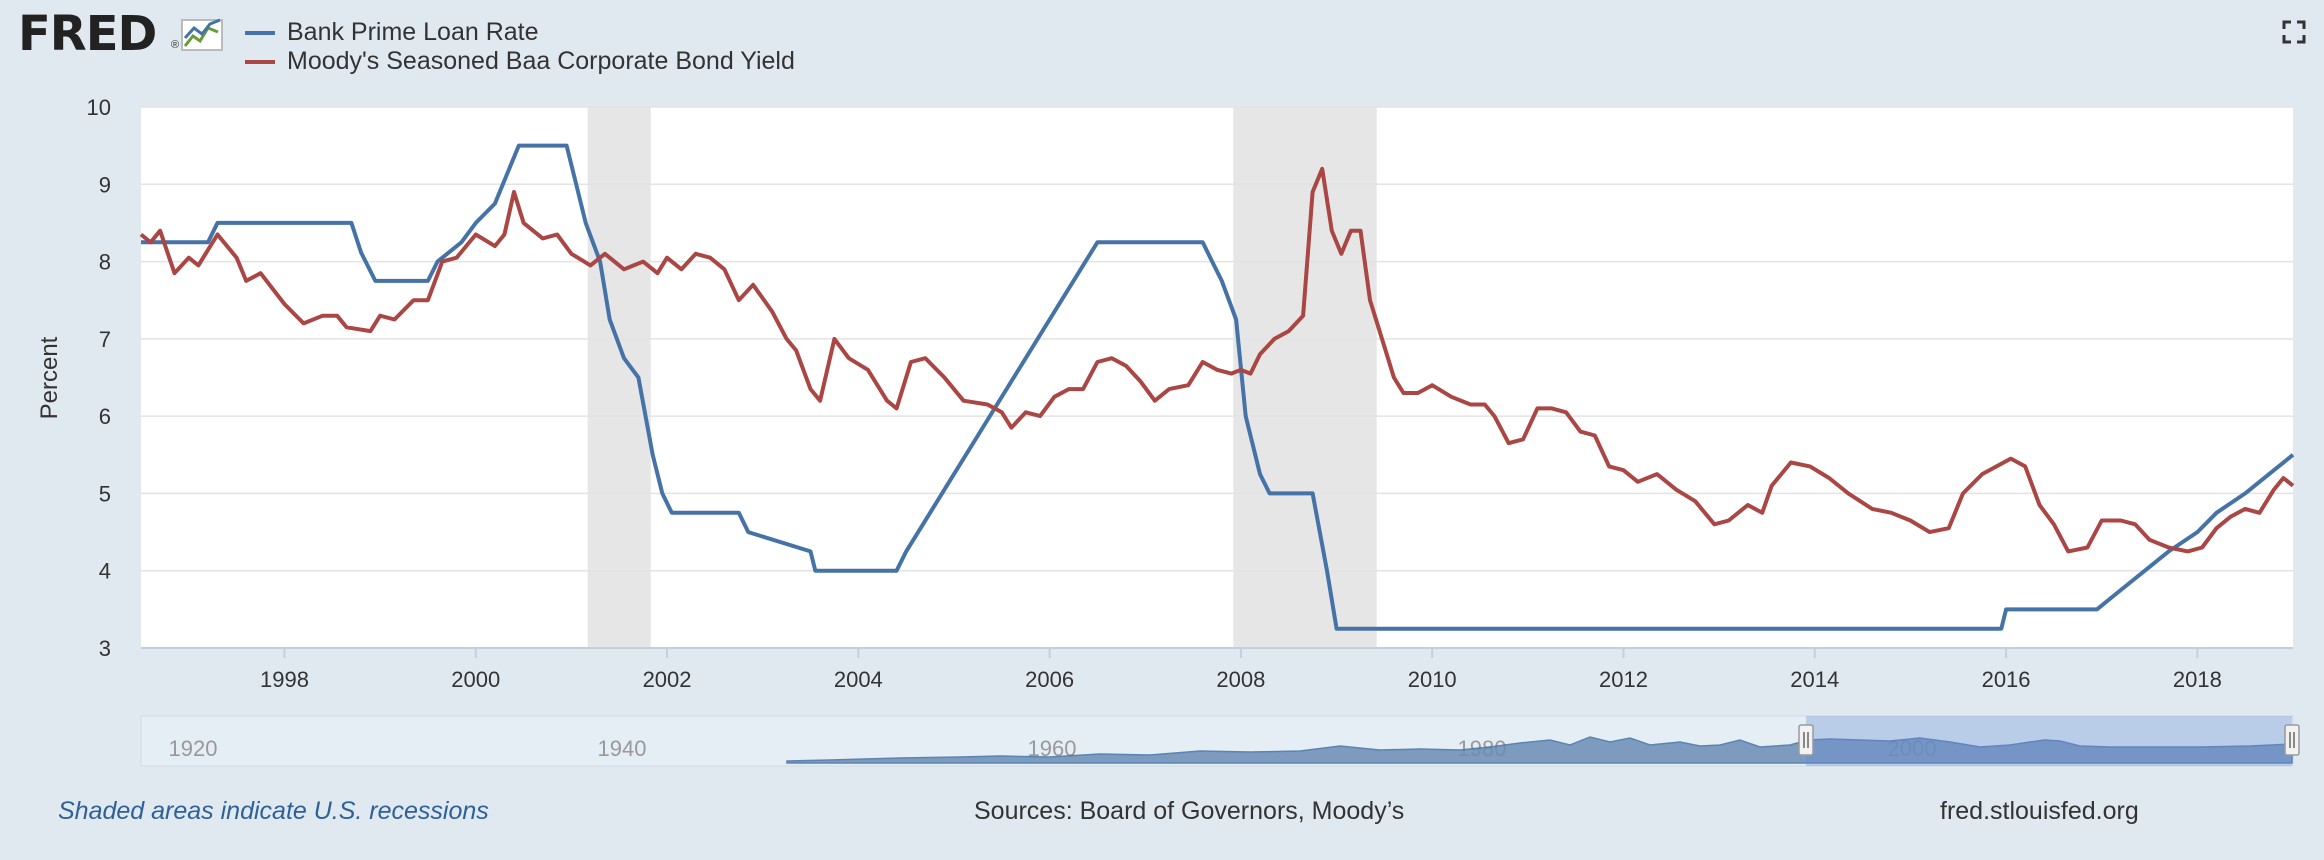  What do you see at coordinates (202, 34) in the screenshot?
I see `fred-graph-icon` at bounding box center [202, 34].